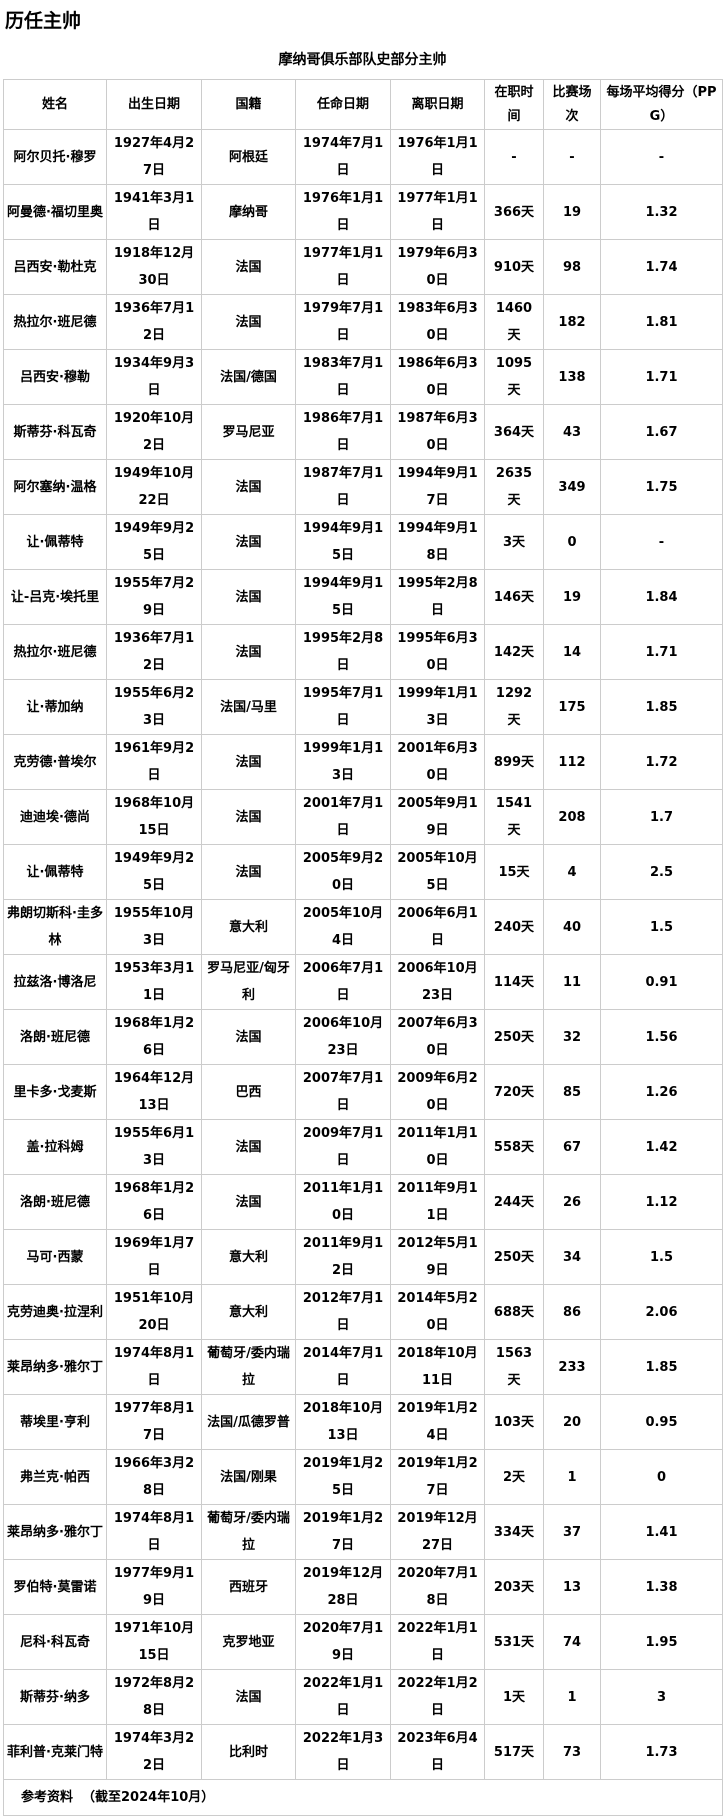 The width and height of the screenshot is (725, 1816). I want to click on table-cell: 366天, so click(514, 212).